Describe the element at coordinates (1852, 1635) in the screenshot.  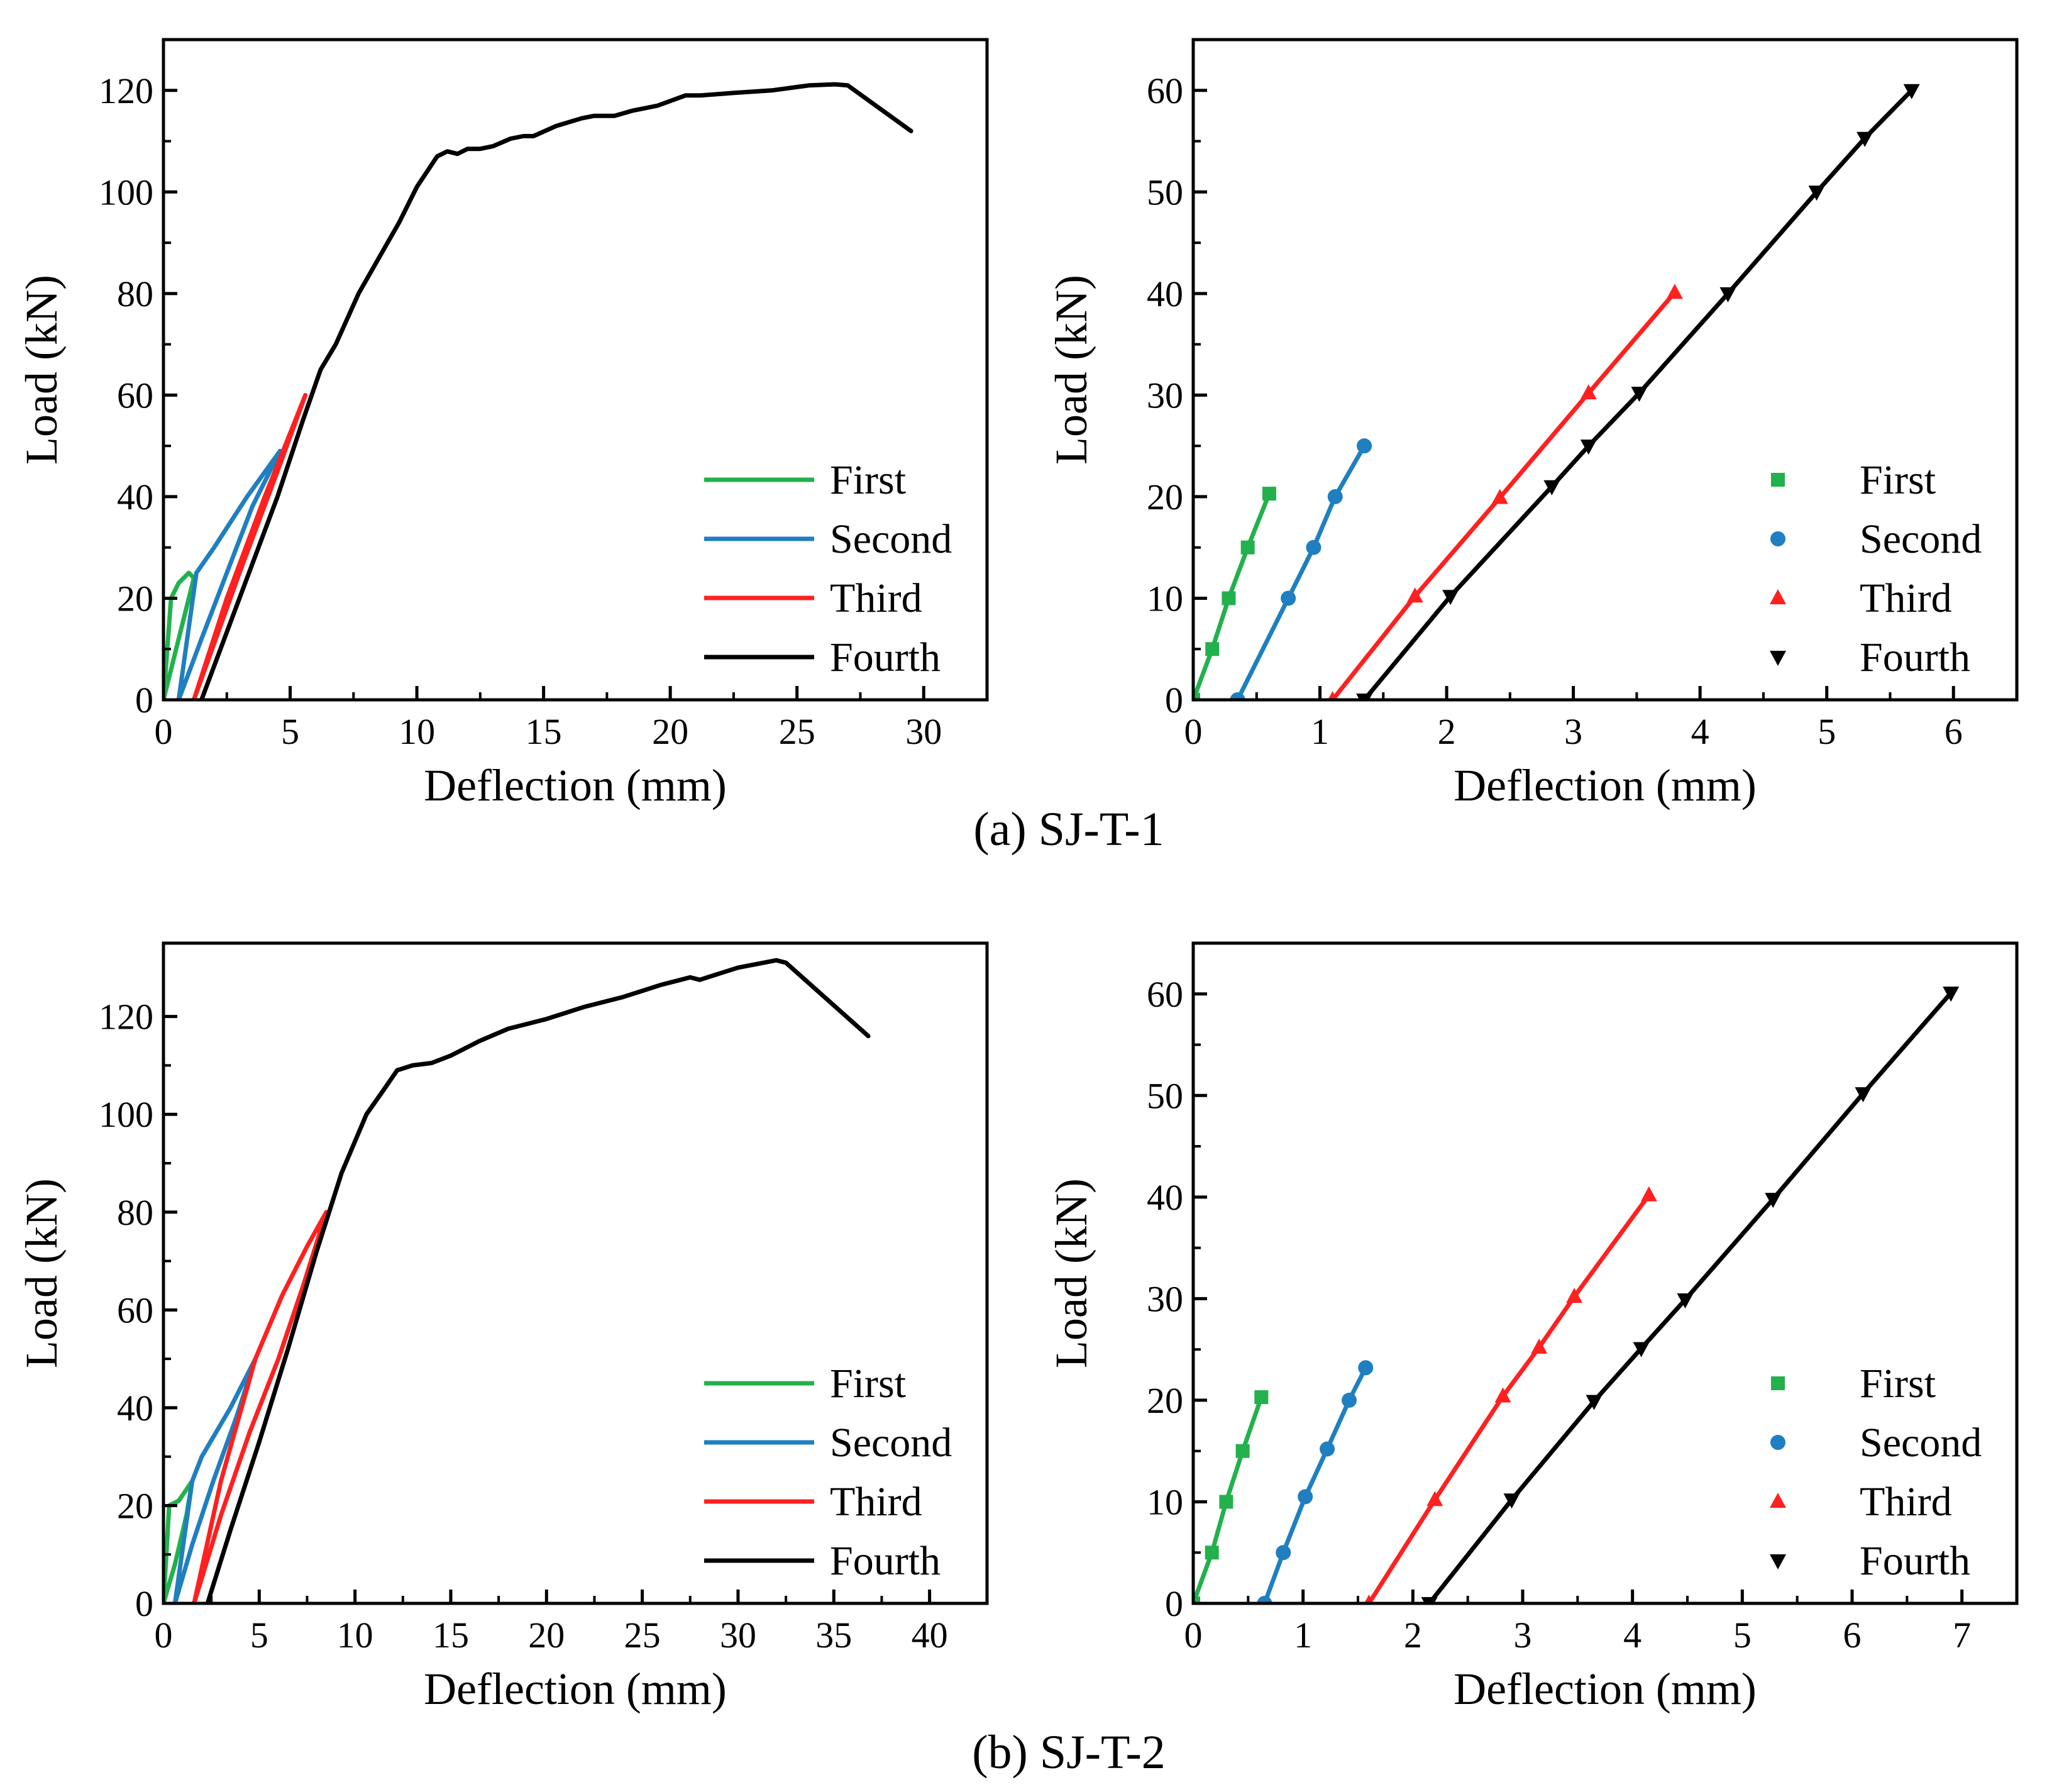
I see `x-tick-label: 6` at that location.